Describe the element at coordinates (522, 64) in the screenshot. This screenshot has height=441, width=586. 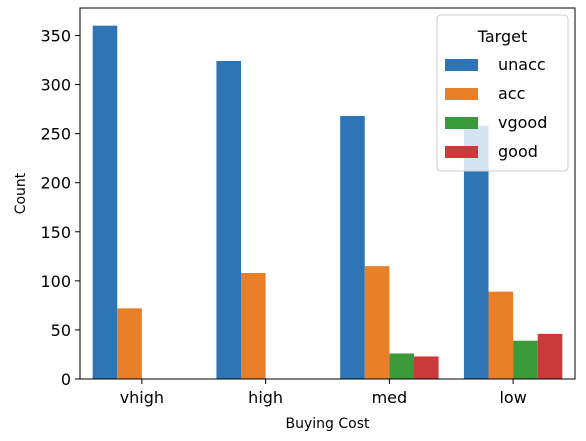
I see `legend-label-unacc: unacc` at that location.